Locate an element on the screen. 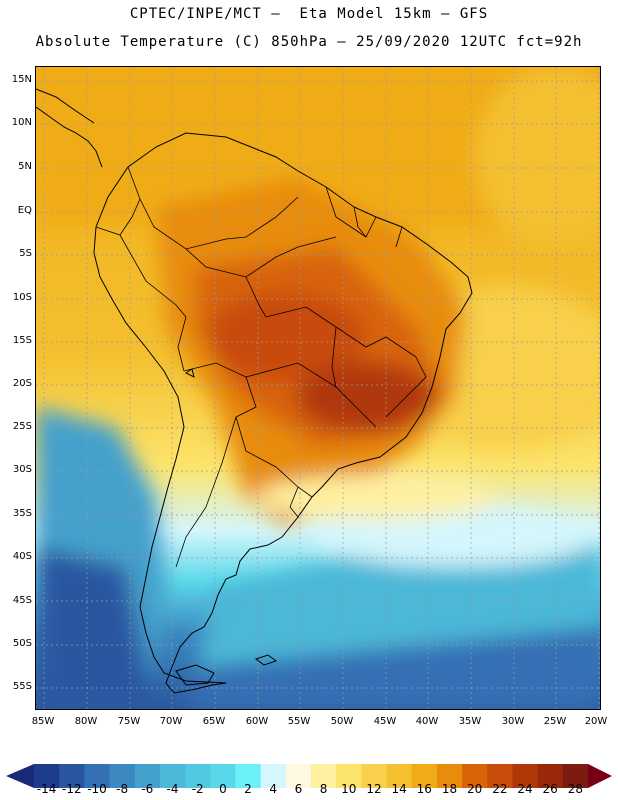 This screenshot has width=618, height=800. colorbar-label: 16 is located at coordinates (424, 789).